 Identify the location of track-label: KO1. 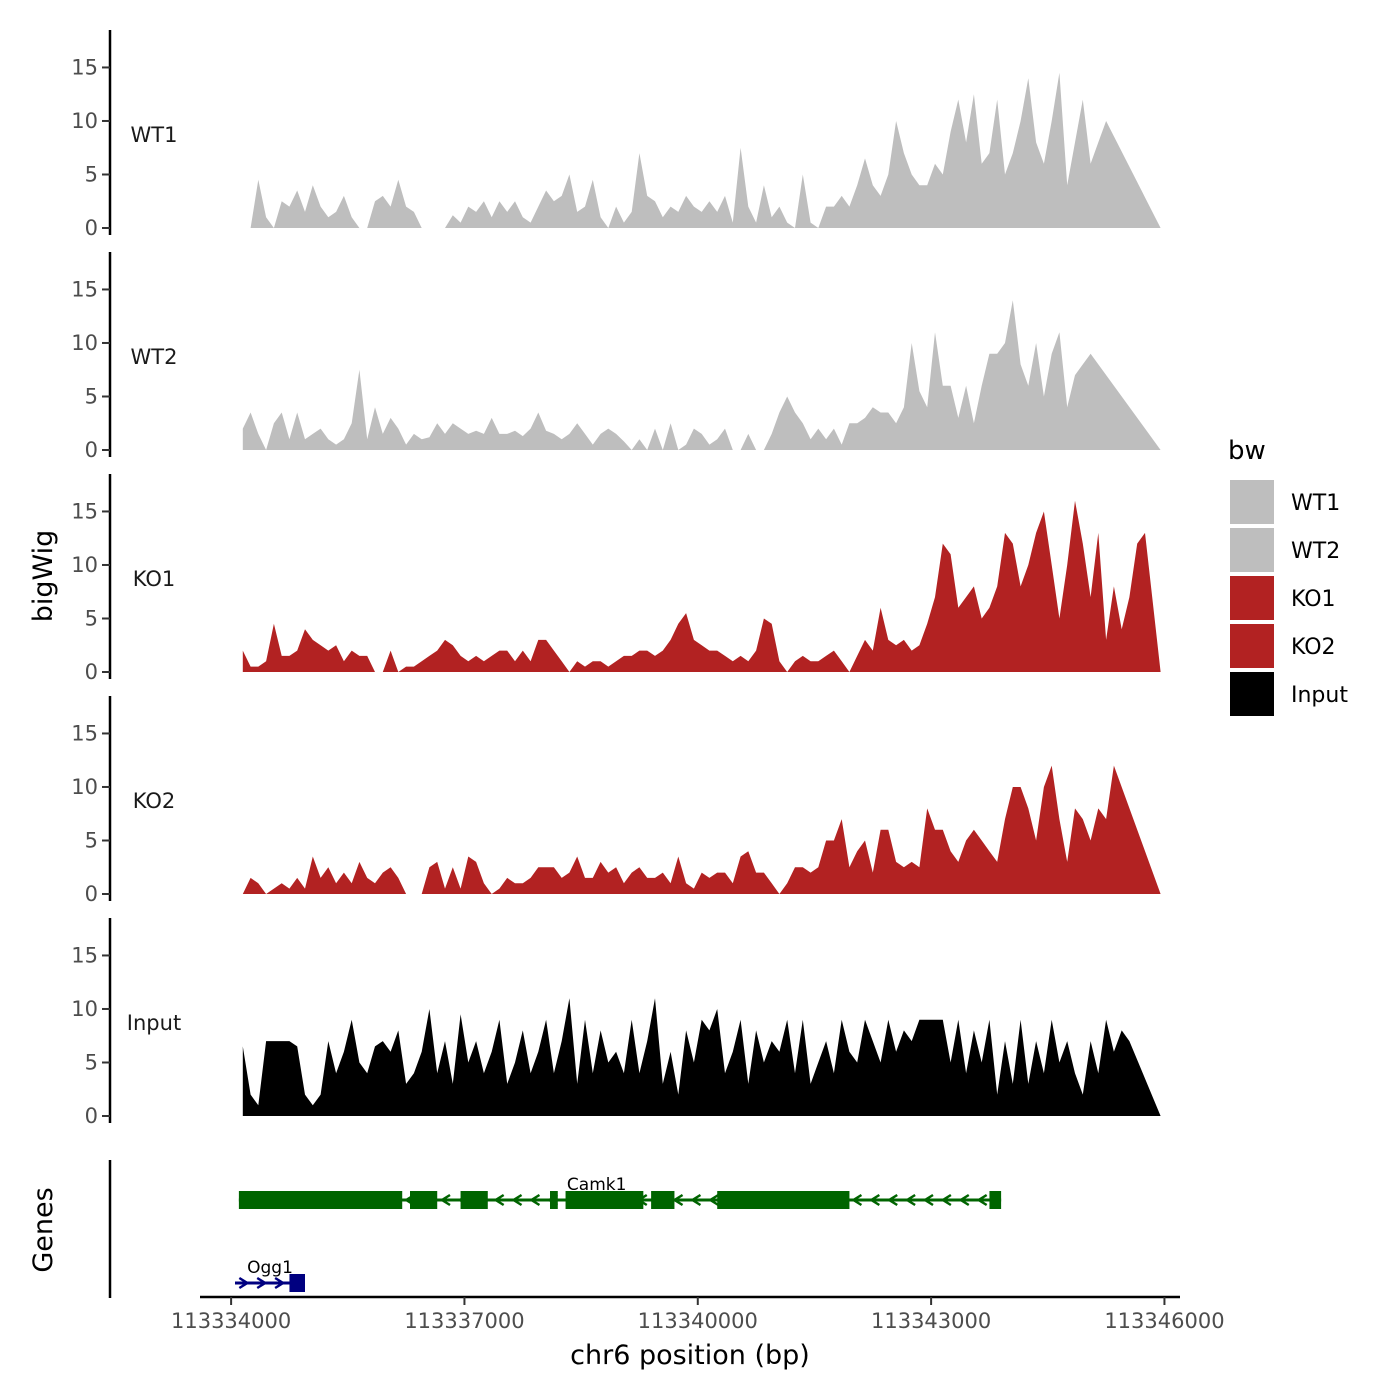
(154, 579).